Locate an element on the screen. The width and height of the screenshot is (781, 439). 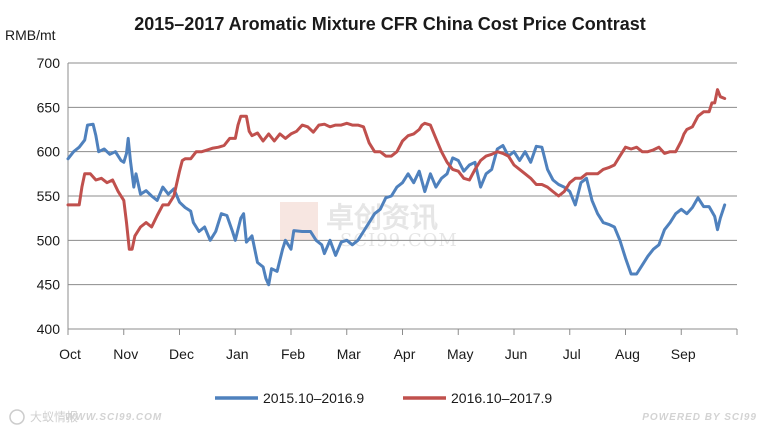
x-tick-label: May is located at coordinates (460, 354).